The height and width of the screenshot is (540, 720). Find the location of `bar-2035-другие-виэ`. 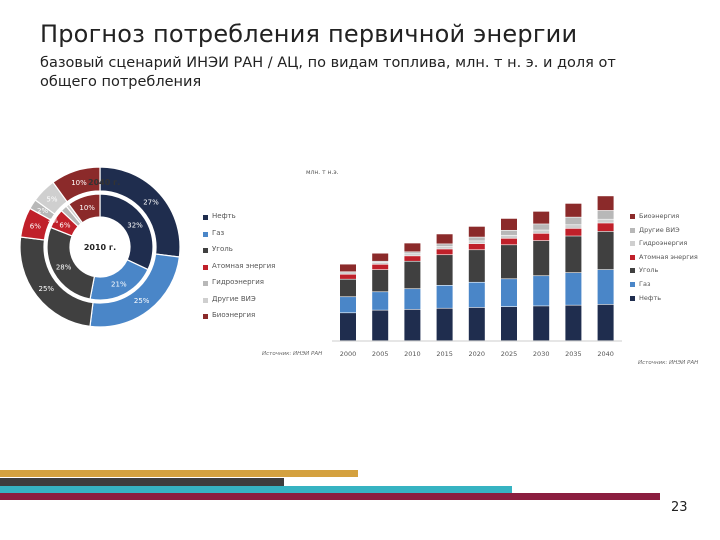

bar-2035-другие-виэ is located at coordinates (573, 221).